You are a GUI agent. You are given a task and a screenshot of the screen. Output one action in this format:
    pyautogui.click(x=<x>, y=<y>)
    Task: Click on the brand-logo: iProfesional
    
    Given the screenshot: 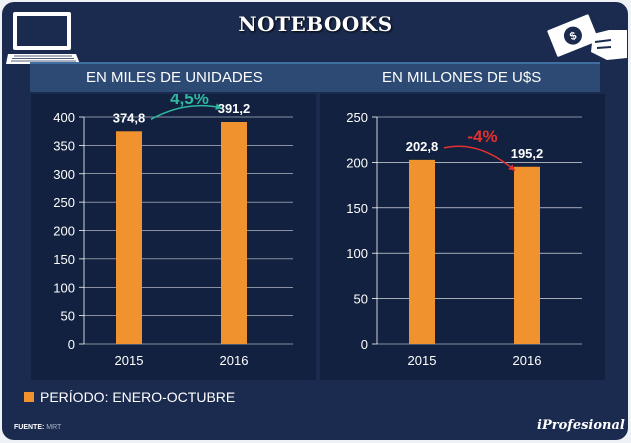 What is the action you would take?
    pyautogui.click(x=581, y=425)
    